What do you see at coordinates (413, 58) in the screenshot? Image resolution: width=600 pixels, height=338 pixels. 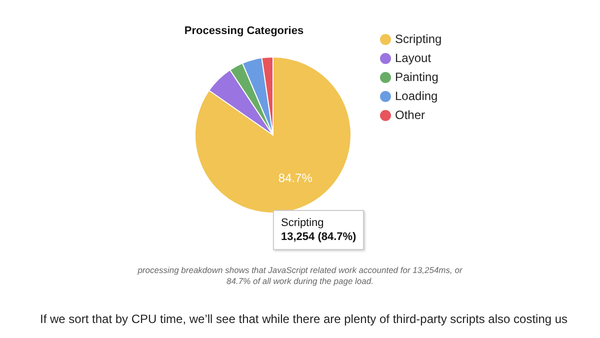 I see `legend-label: Layout` at bounding box center [413, 58].